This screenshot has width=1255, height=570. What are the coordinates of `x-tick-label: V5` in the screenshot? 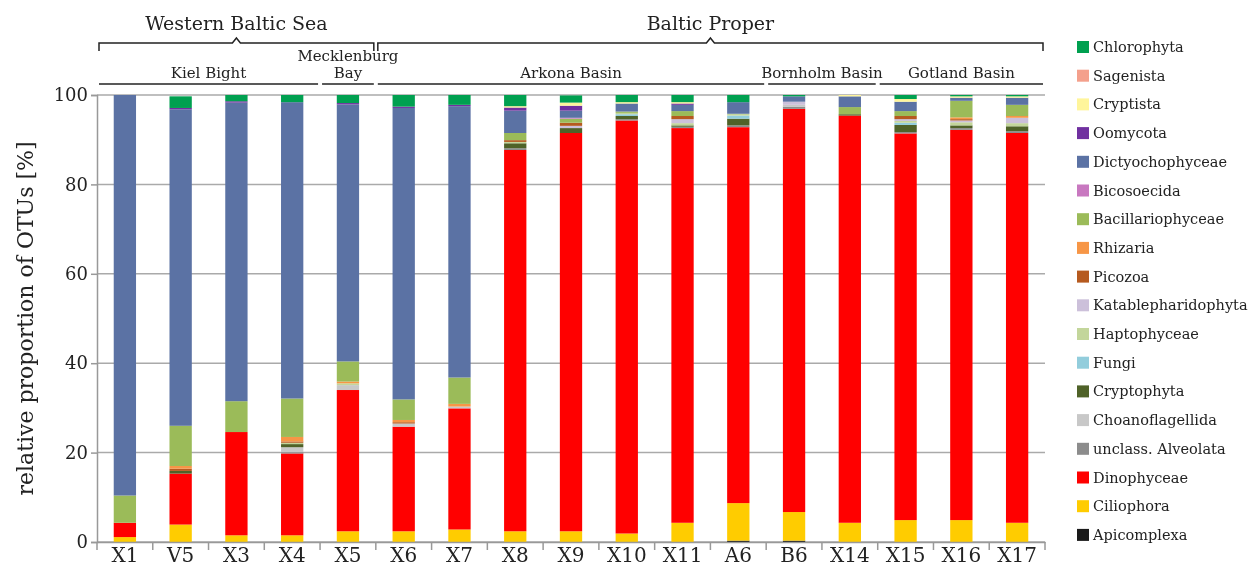 It's located at (180, 555).